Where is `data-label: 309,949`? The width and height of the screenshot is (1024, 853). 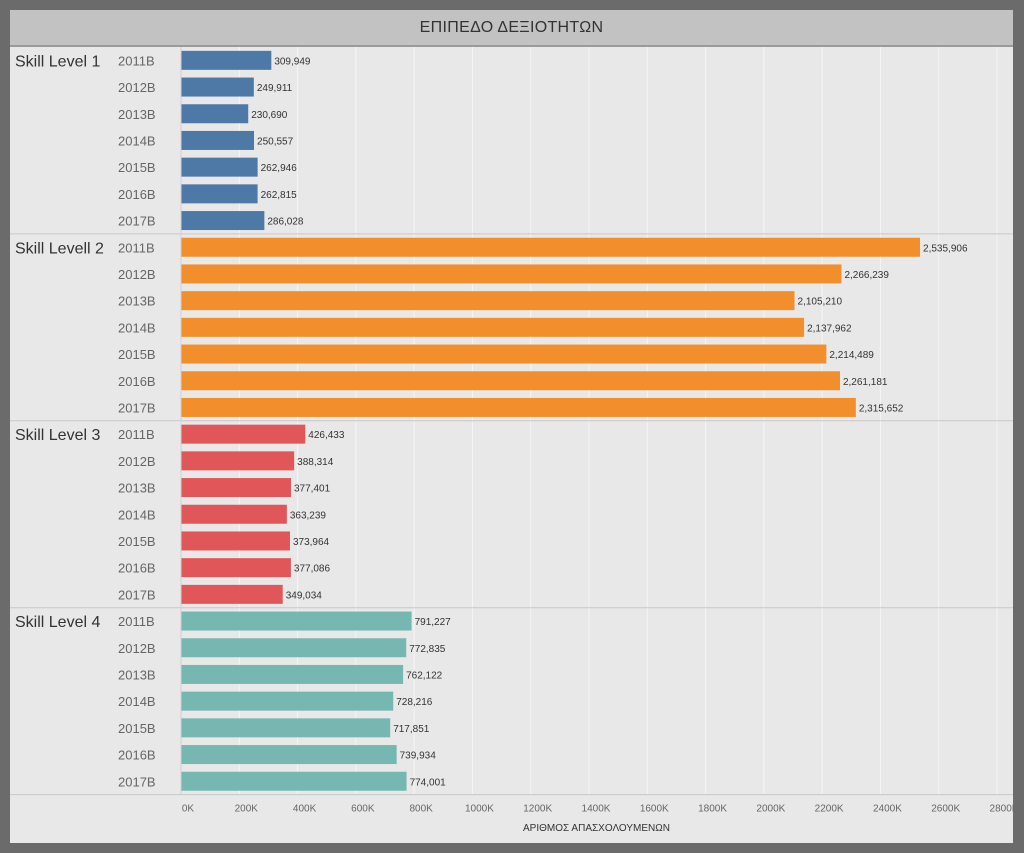
data-label: 309,949 is located at coordinates (292, 61).